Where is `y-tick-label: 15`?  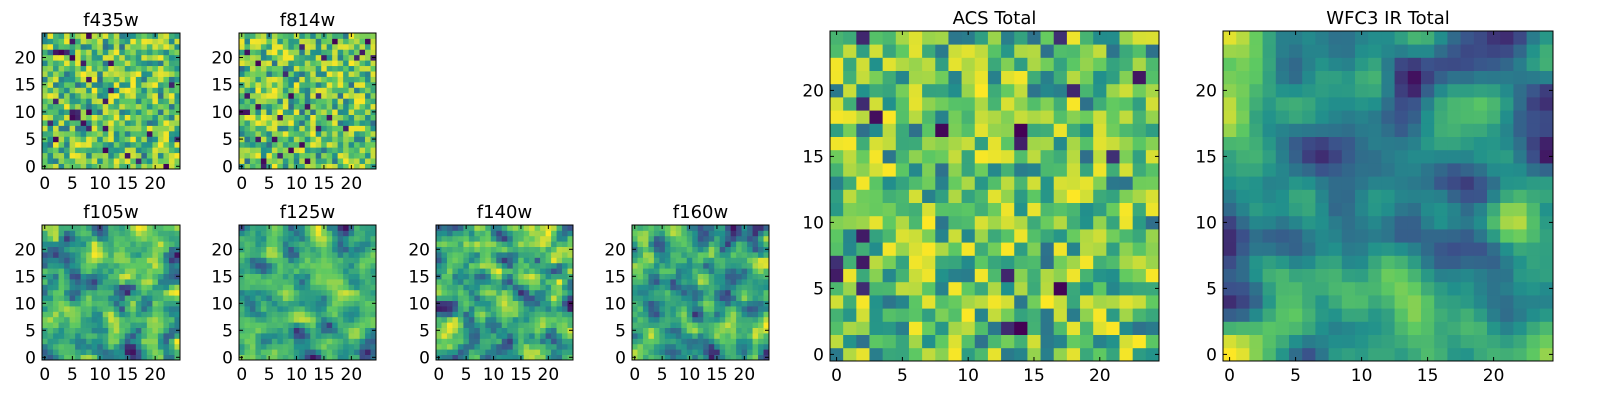 y-tick-label: 15 is located at coordinates (222, 277).